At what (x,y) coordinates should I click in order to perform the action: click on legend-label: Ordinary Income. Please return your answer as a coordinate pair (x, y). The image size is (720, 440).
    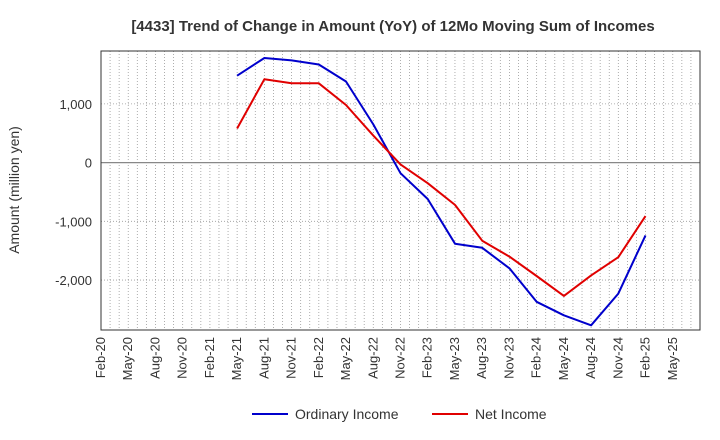
    Looking at the image, I should click on (347, 414).